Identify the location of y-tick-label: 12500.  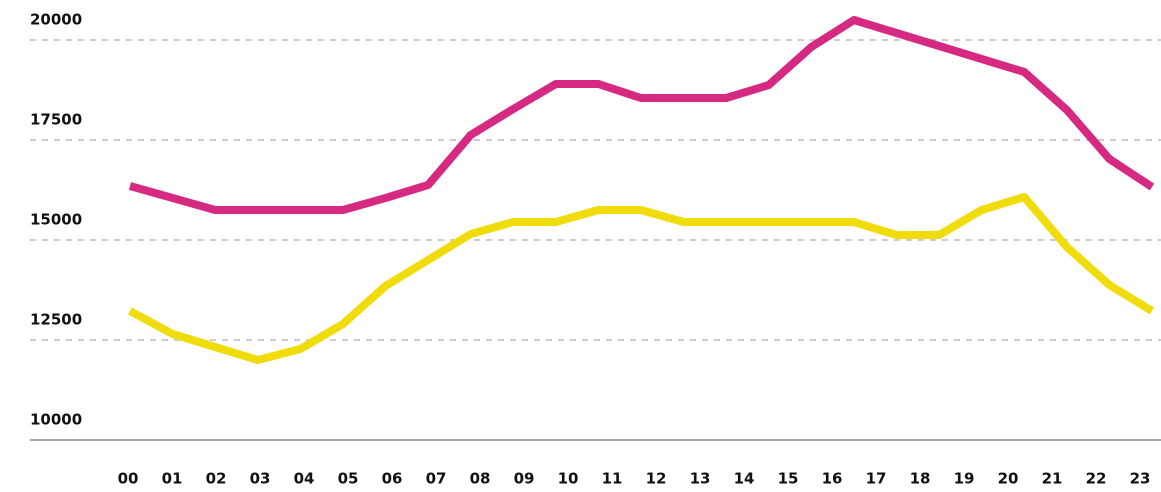
(56, 320).